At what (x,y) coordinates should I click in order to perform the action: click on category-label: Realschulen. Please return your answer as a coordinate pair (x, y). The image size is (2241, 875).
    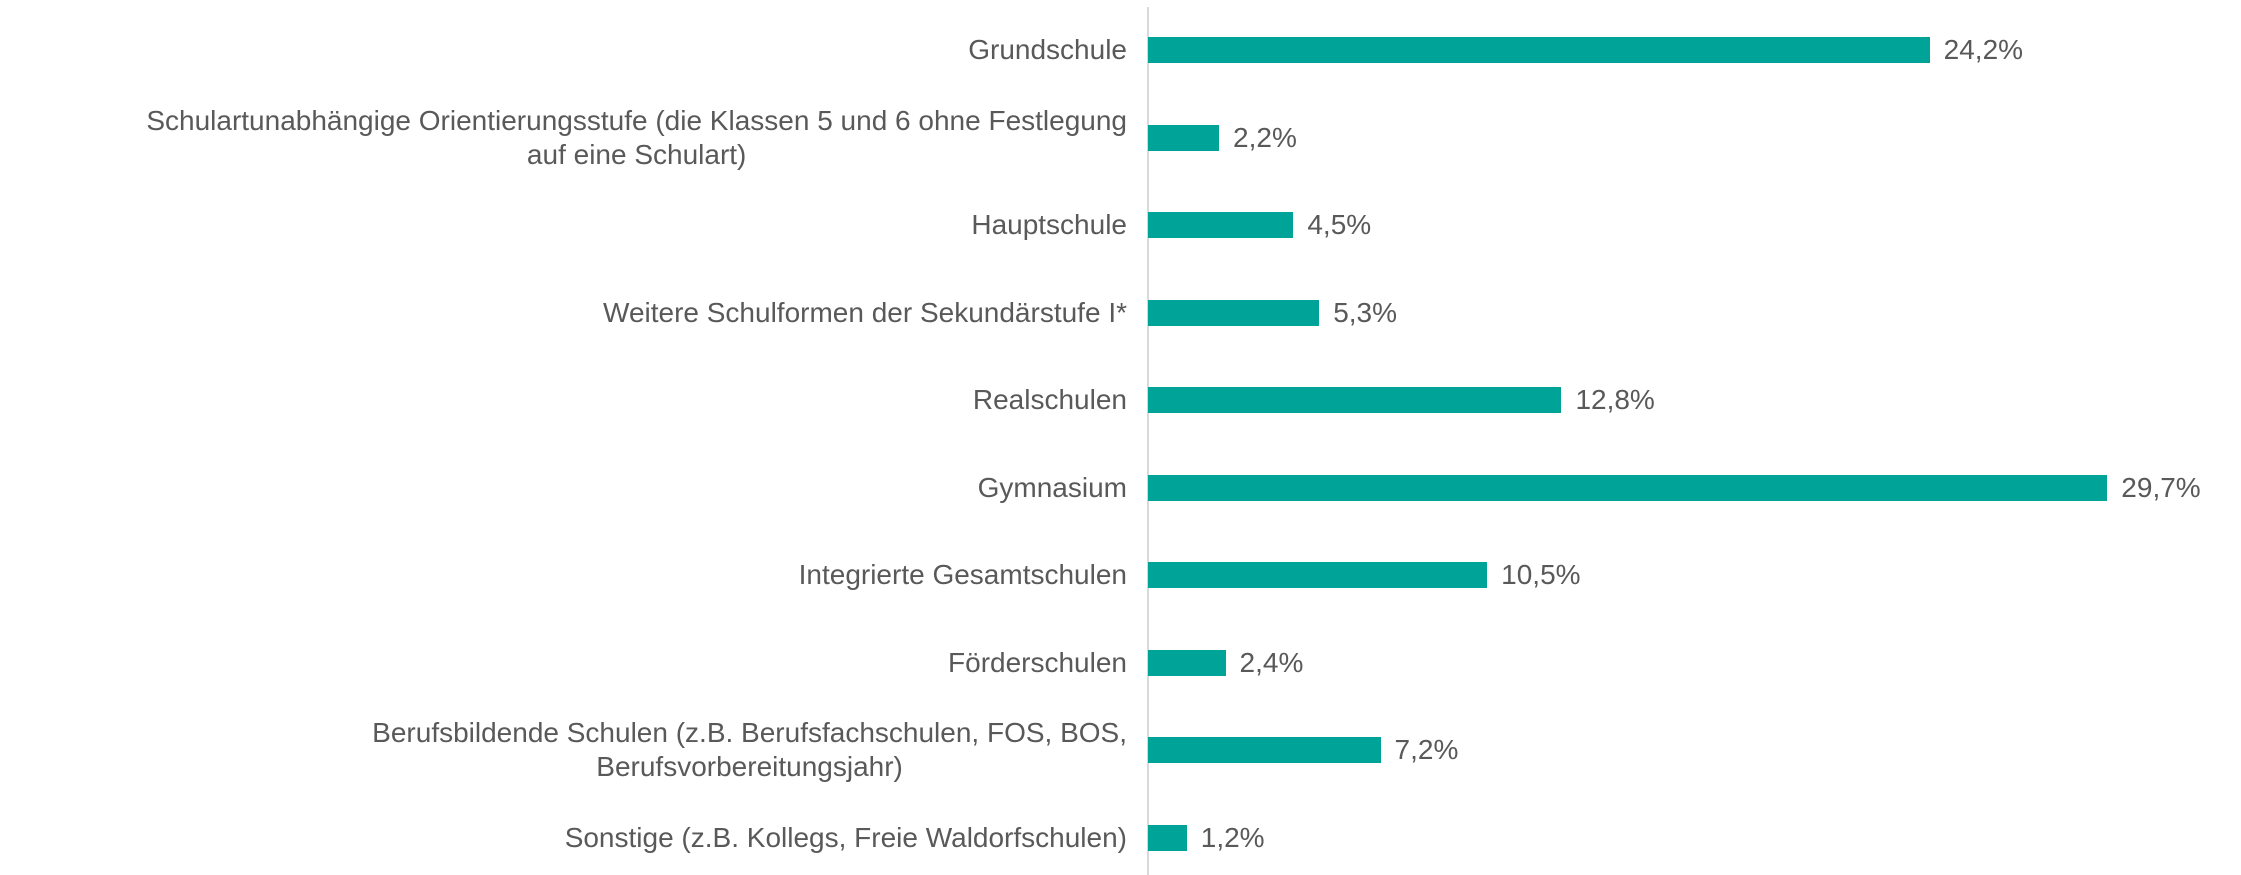
    Looking at the image, I should click on (1049, 399).